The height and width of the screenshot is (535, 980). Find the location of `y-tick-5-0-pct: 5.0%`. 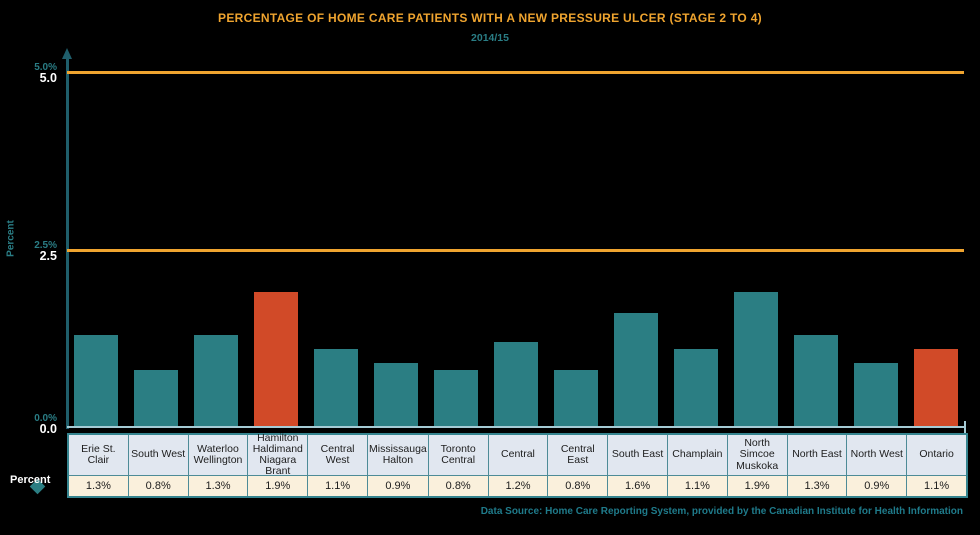

y-tick-5-0-pct: 5.0% is located at coordinates (45, 67).